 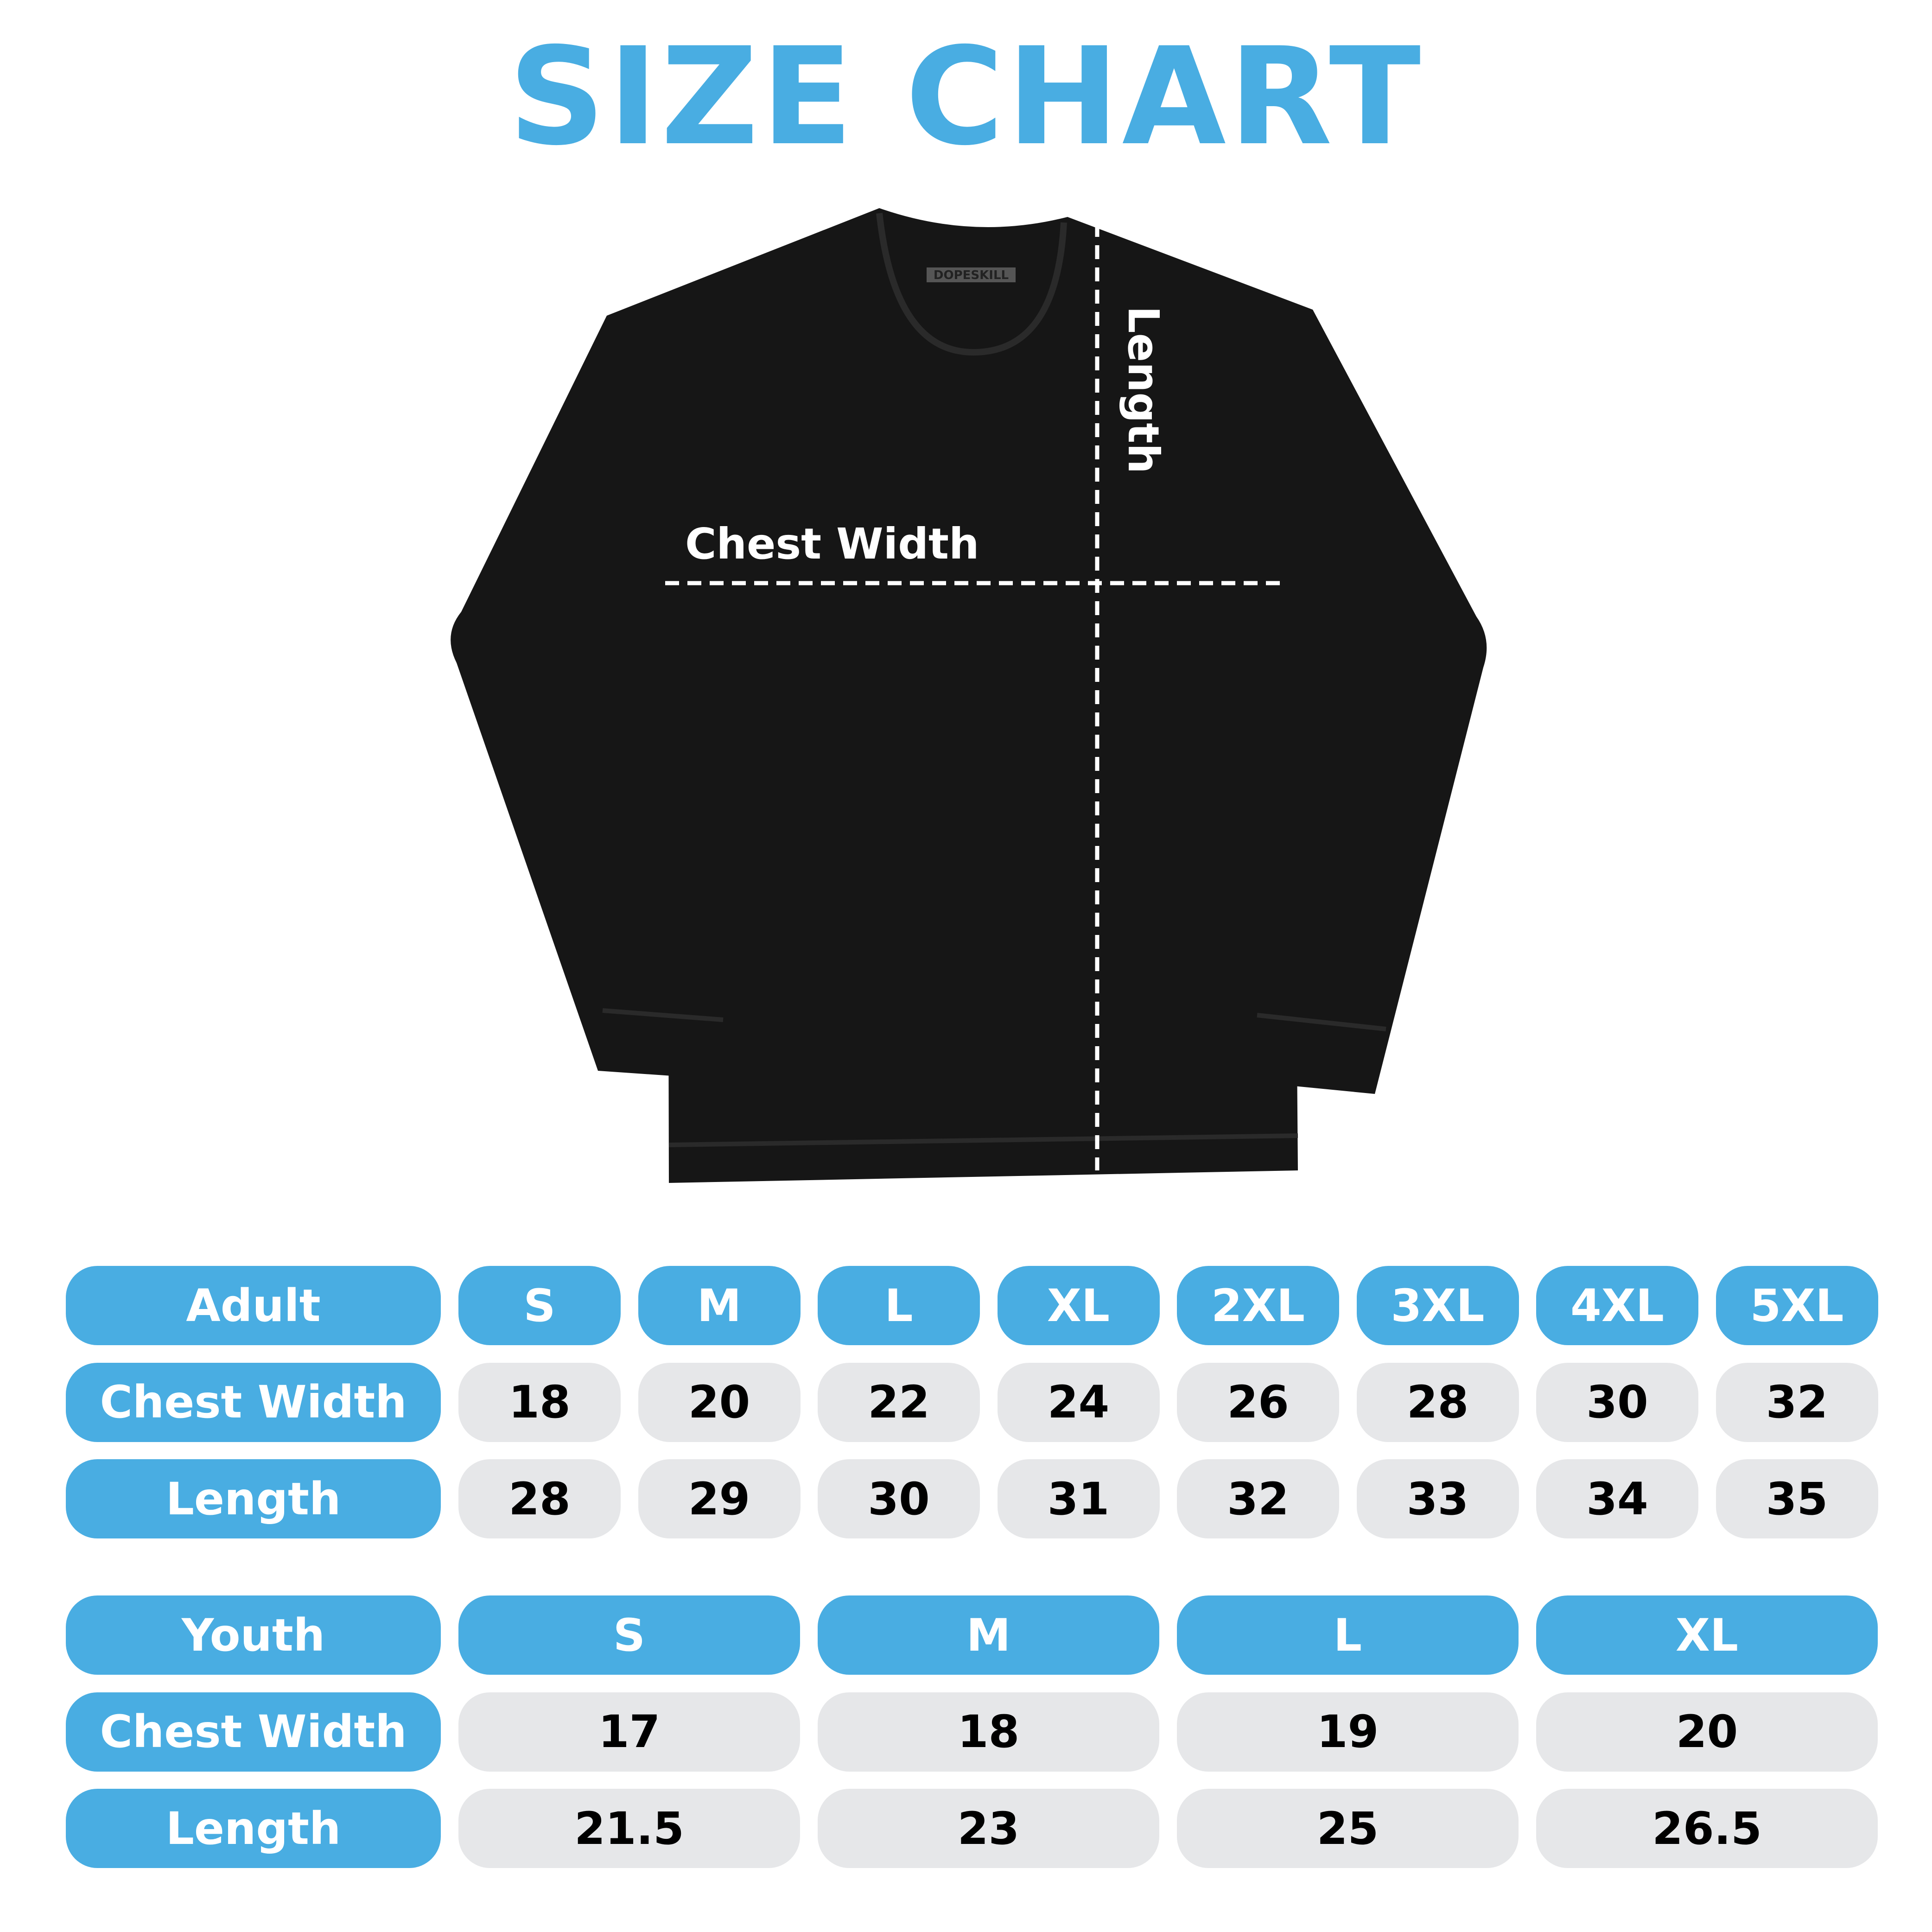 I want to click on adult-size-3xl: 3XL, so click(x=1437, y=1305).